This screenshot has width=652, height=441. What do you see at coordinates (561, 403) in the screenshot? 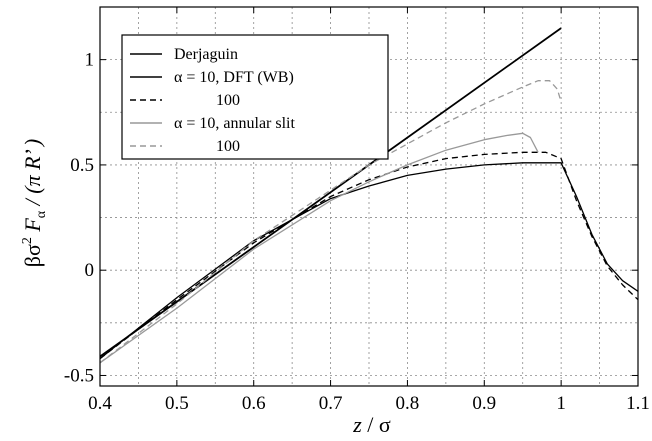
I see `x-tick-label: 1` at bounding box center [561, 403].